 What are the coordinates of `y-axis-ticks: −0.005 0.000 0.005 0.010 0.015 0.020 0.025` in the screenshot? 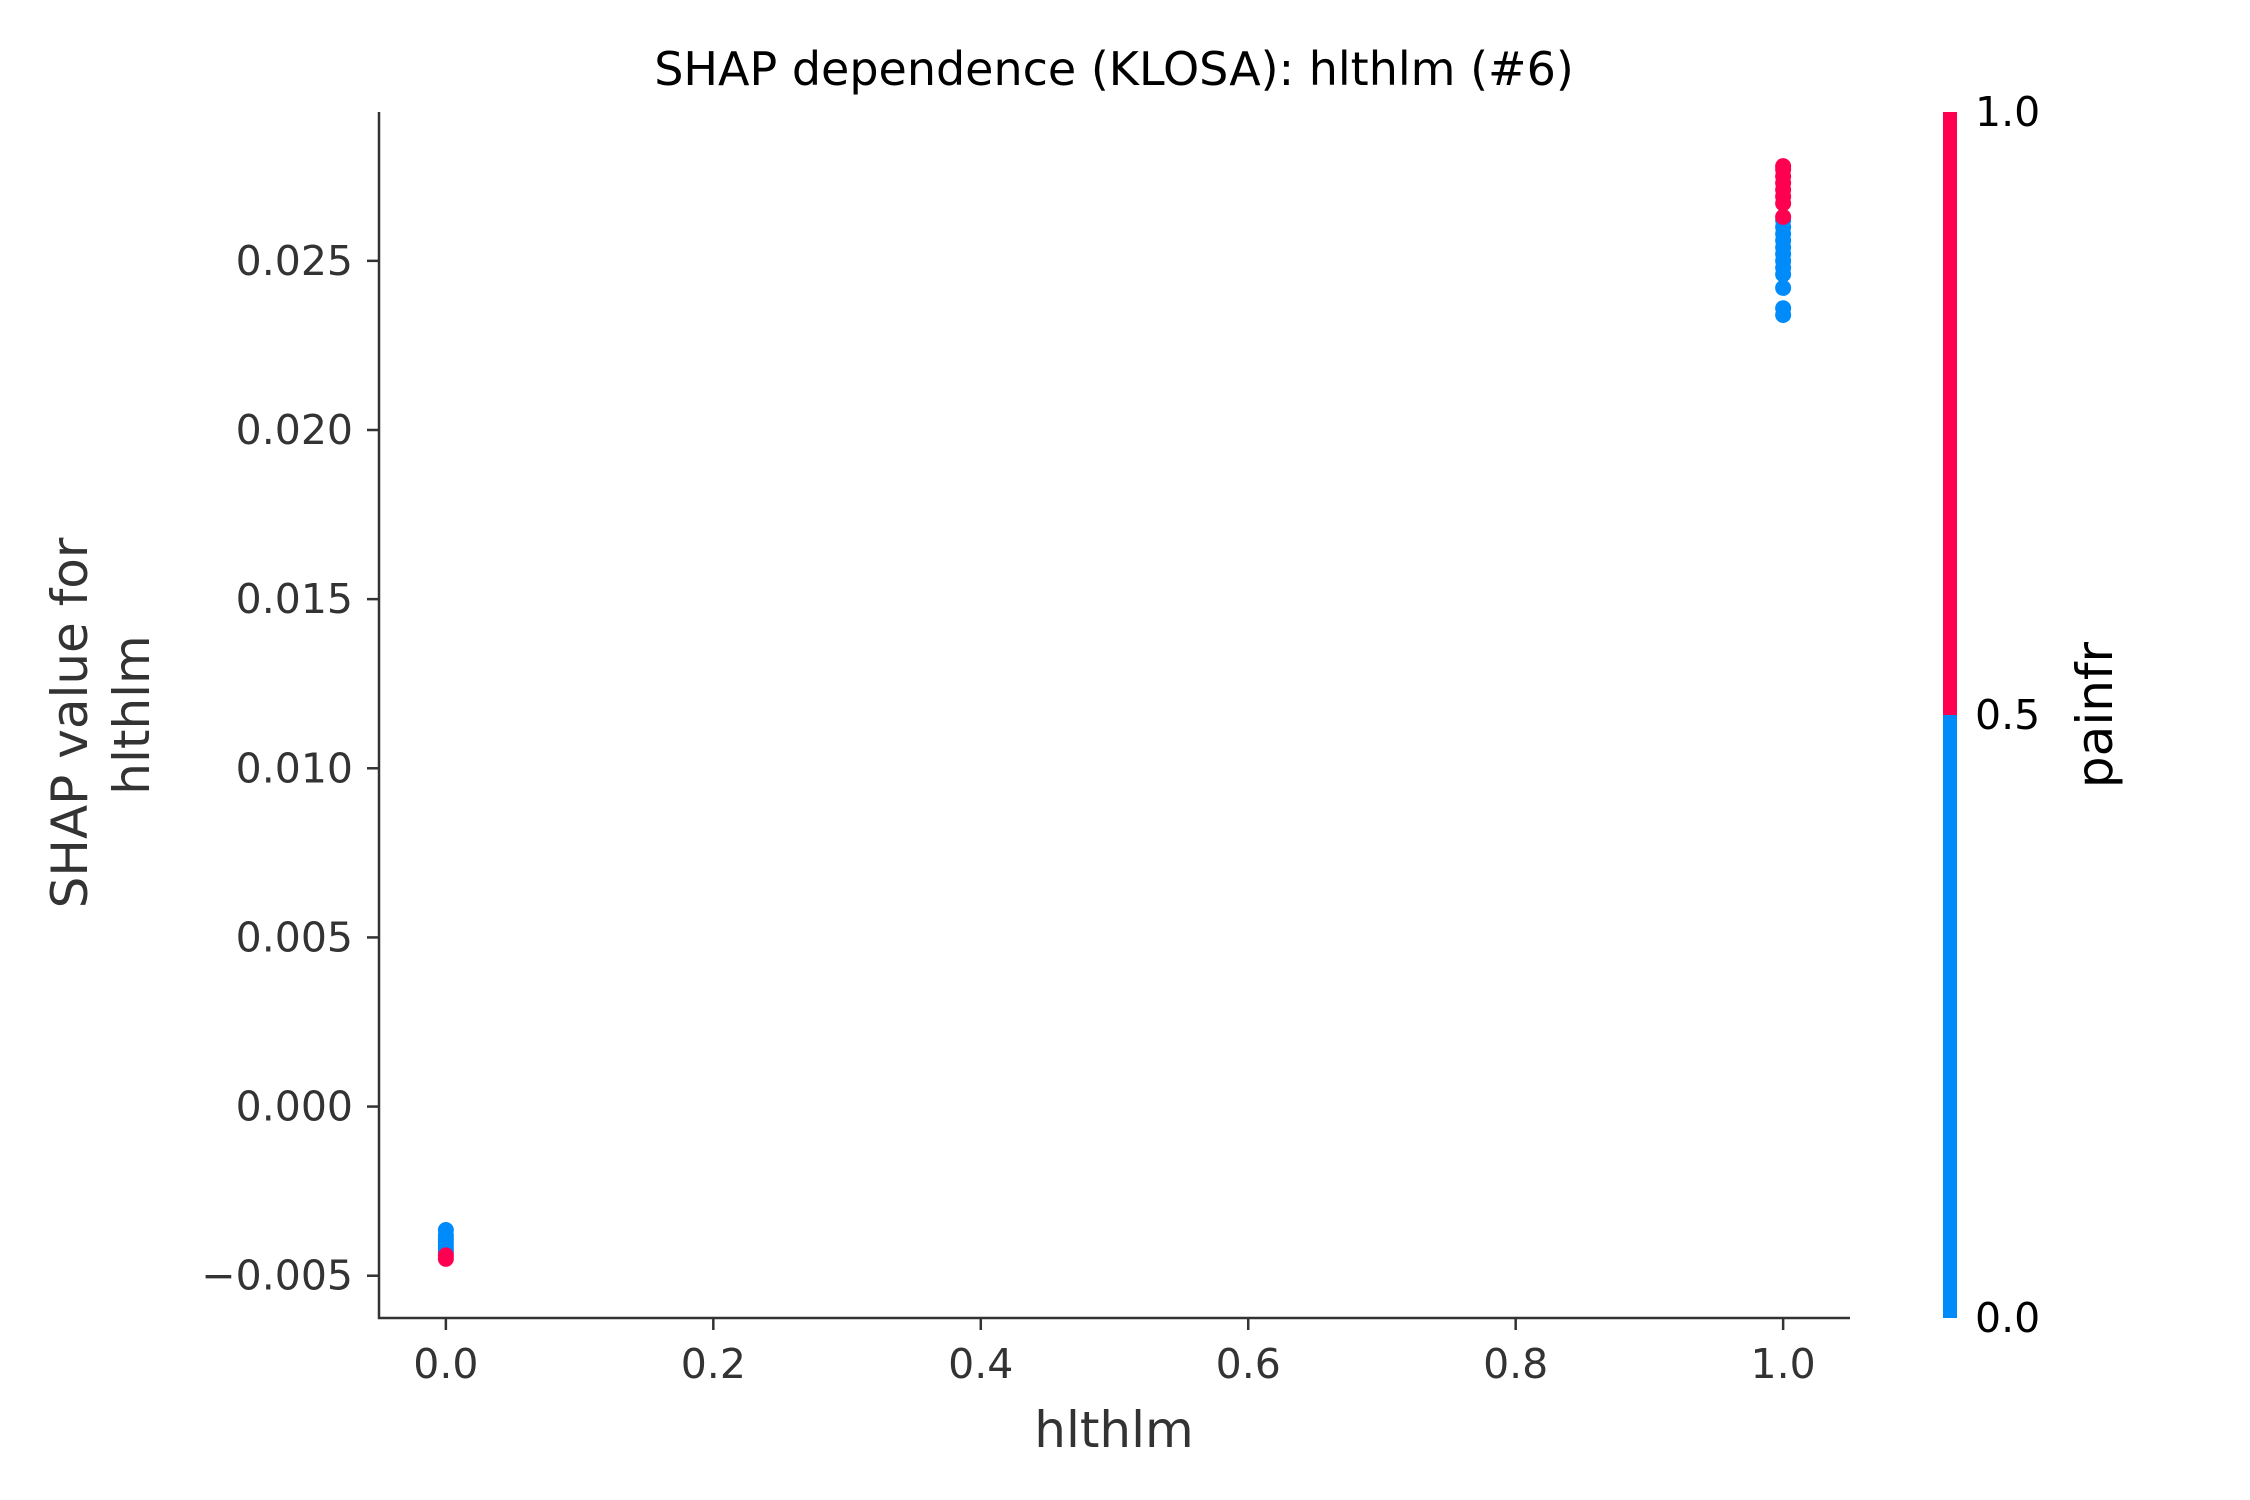 It's located at (290, 768).